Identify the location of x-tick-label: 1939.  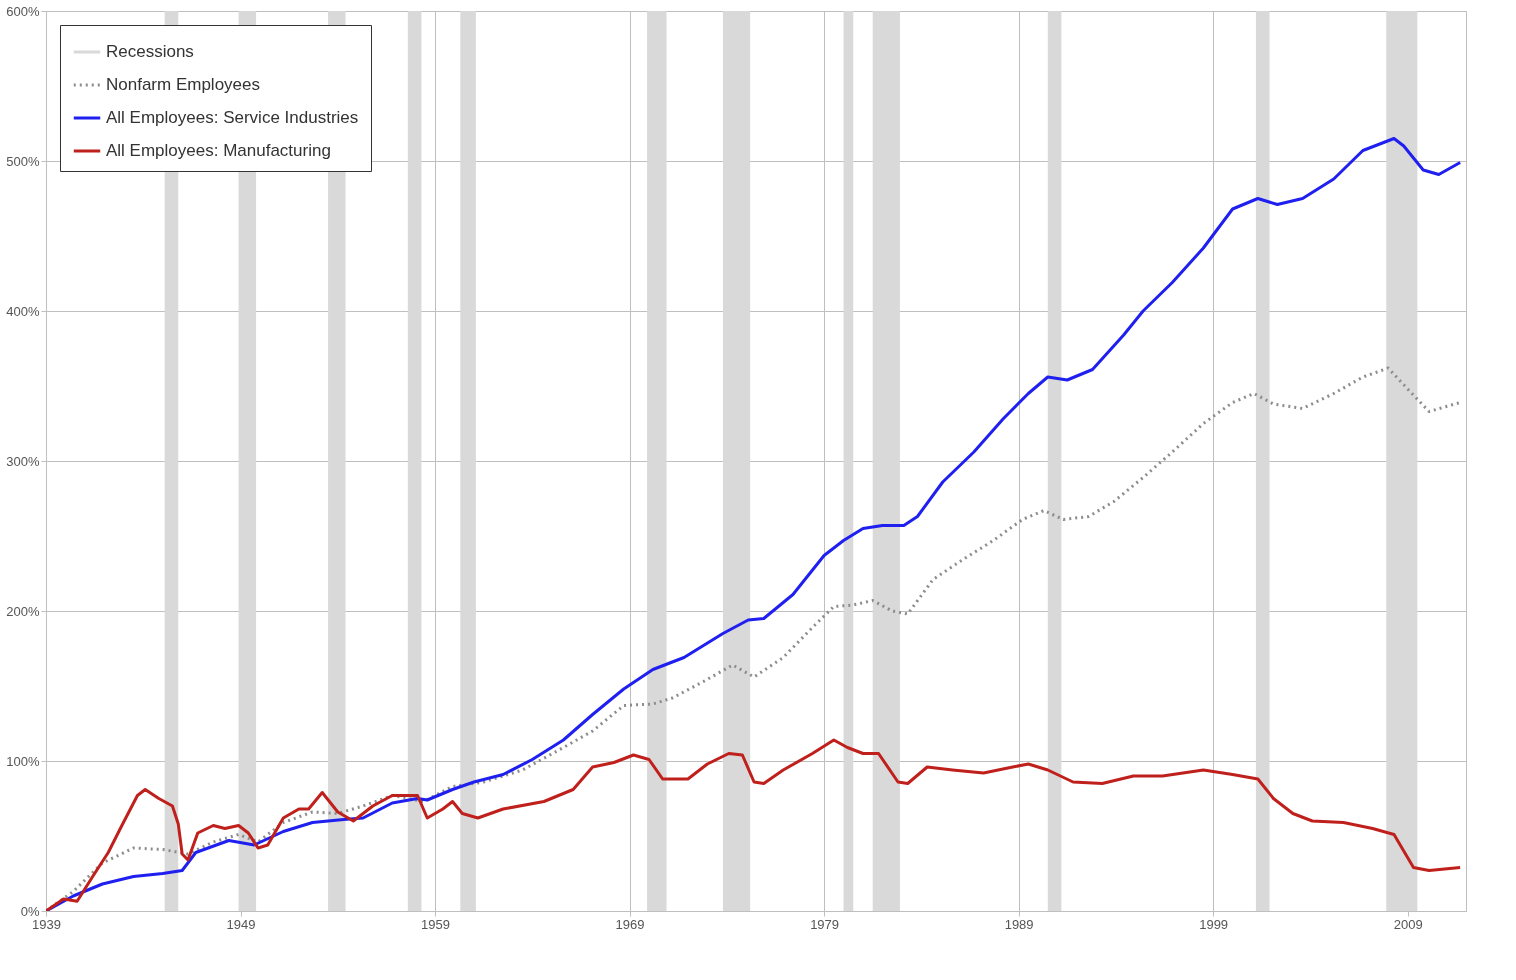
(46, 924).